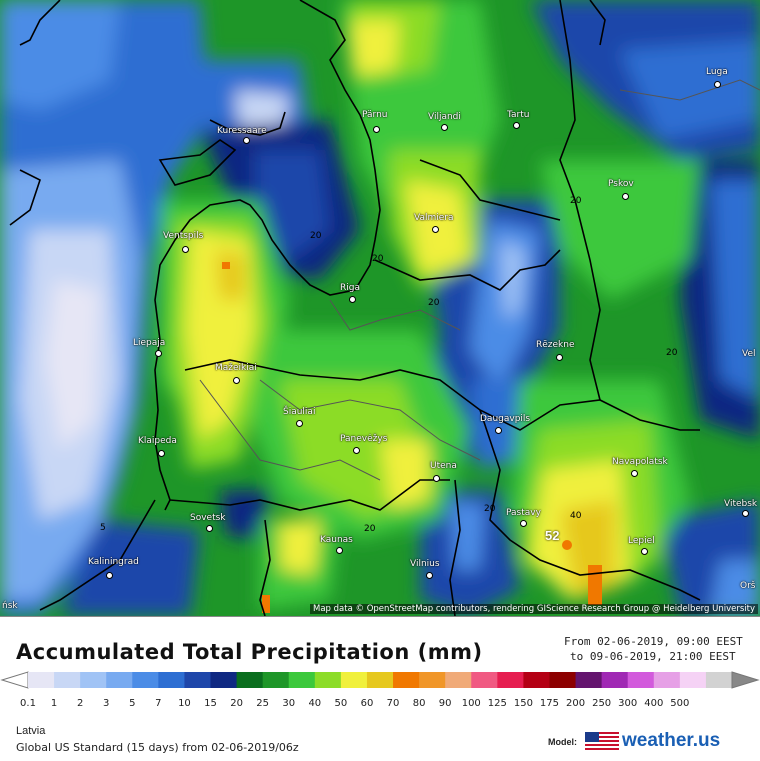 The image size is (760, 761). What do you see at coordinates (80, 703) in the screenshot?
I see `scale-tick-label: 2` at bounding box center [80, 703].